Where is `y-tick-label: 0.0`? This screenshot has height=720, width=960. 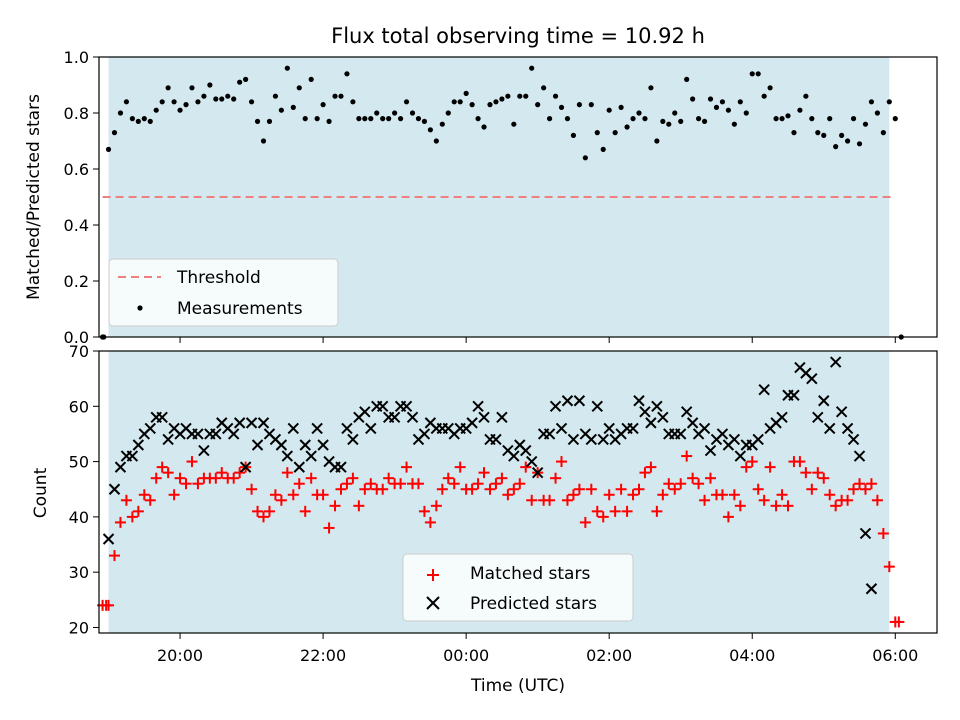 y-tick-label: 0.0 is located at coordinates (76, 337).